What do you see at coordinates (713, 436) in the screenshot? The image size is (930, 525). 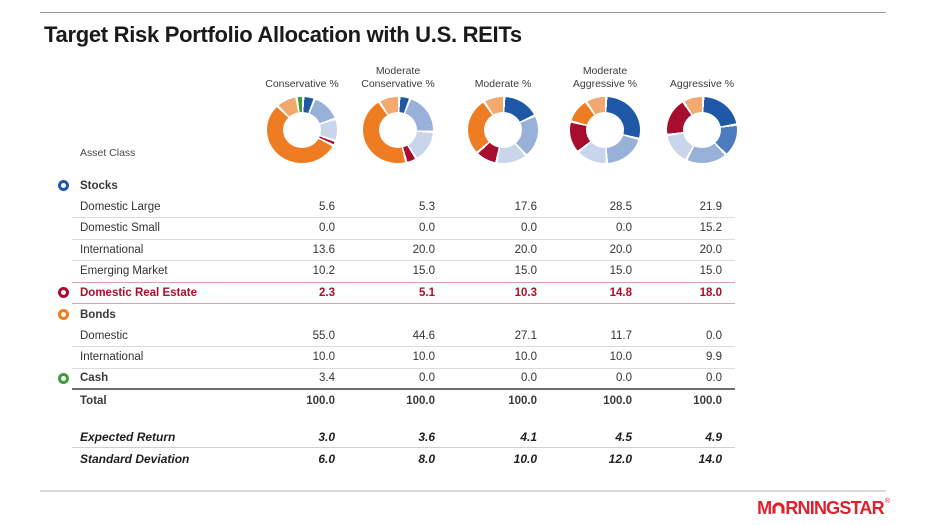 I see `row-value: 4.9` at bounding box center [713, 436].